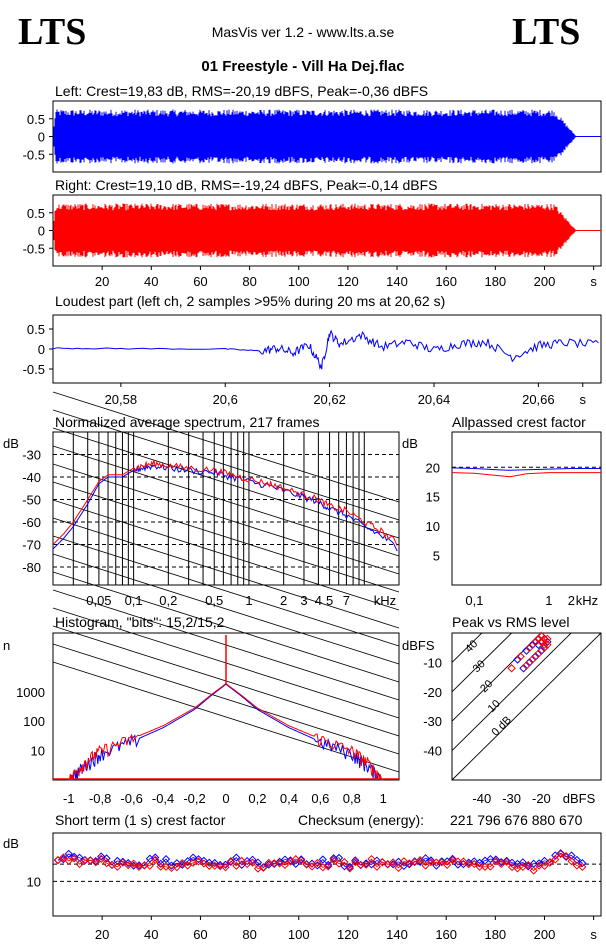 This screenshot has height=946, width=606. I want to click on shortcrest-line-right, so click(320, 862).